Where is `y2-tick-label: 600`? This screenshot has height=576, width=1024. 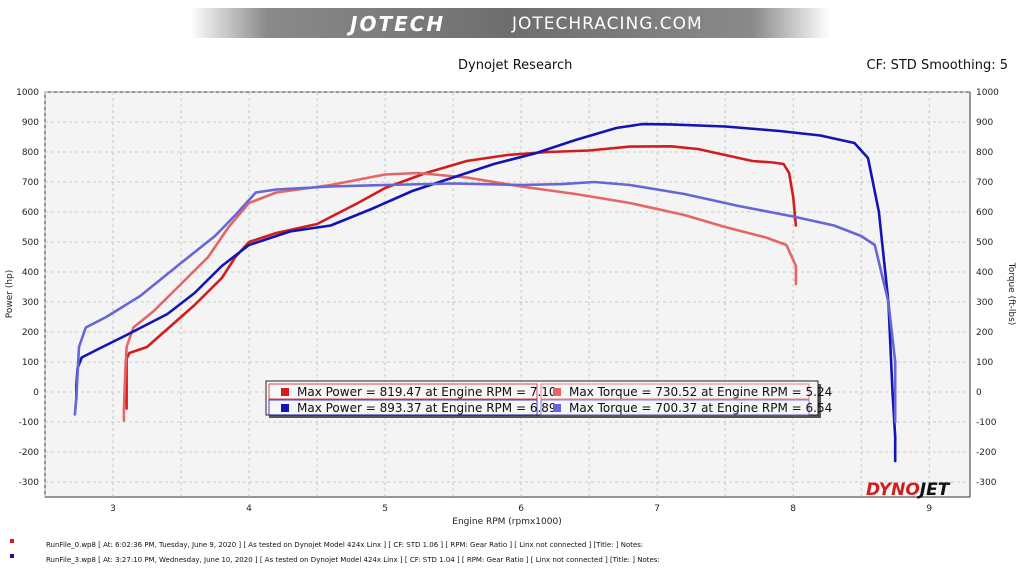 y2-tick-label: 600 is located at coordinates (984, 213).